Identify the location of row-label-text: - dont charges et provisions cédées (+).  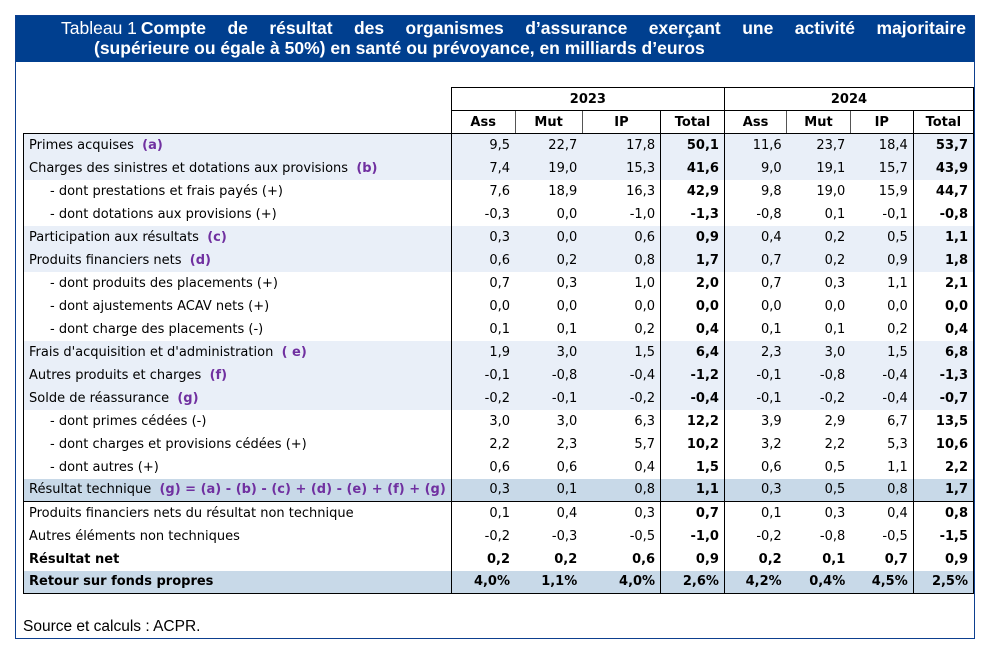
(178, 444).